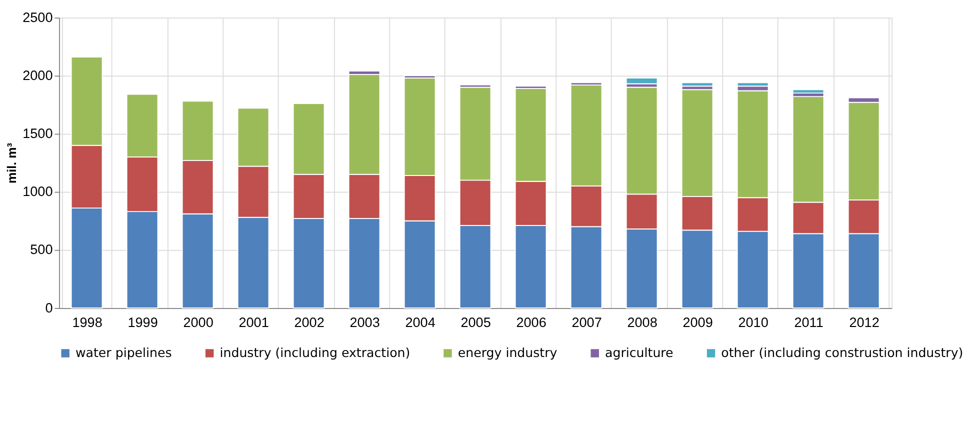  Describe the element at coordinates (864, 322) in the screenshot. I see `x-tick-label: 2012` at that location.